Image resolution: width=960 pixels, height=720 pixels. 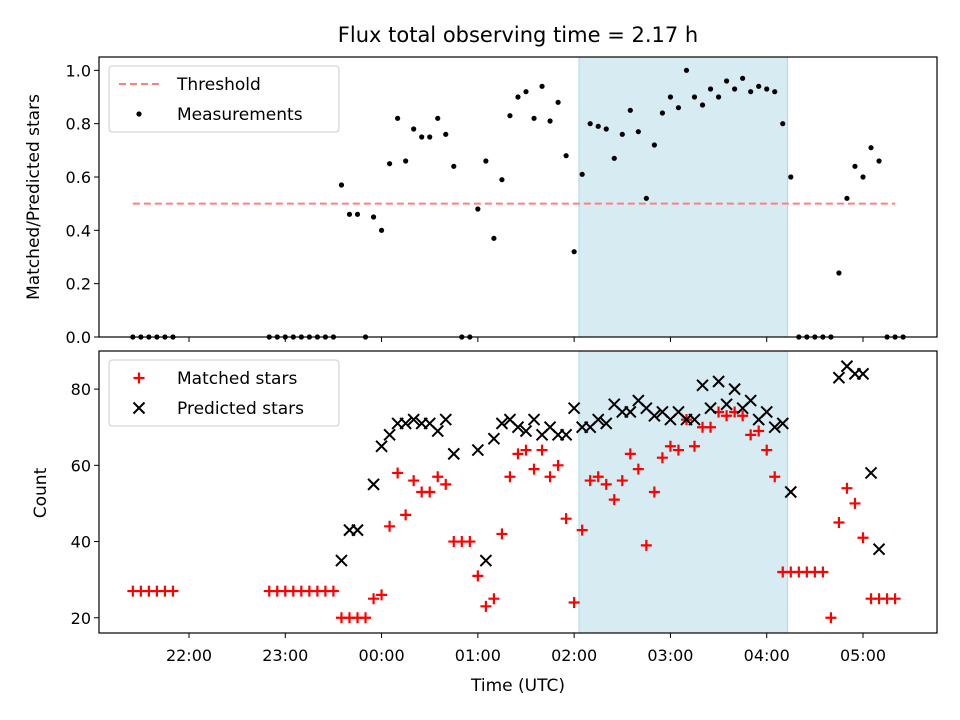 What do you see at coordinates (85, 504) in the screenshot?
I see `bottom-y-ticks: 20 40 60 80` at bounding box center [85, 504].